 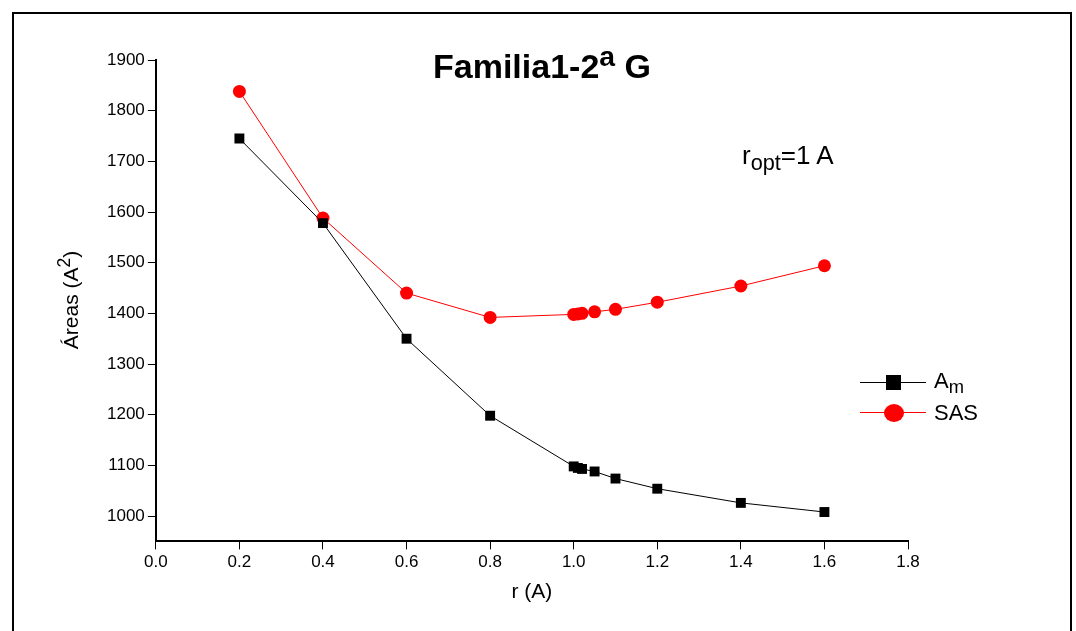 I want to click on x-tick-label: 1.8, so click(x=908, y=562).